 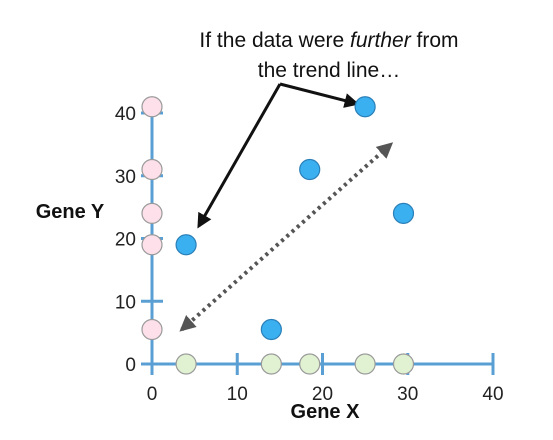 I want to click on x-tick-label: 0, so click(x=152, y=394).